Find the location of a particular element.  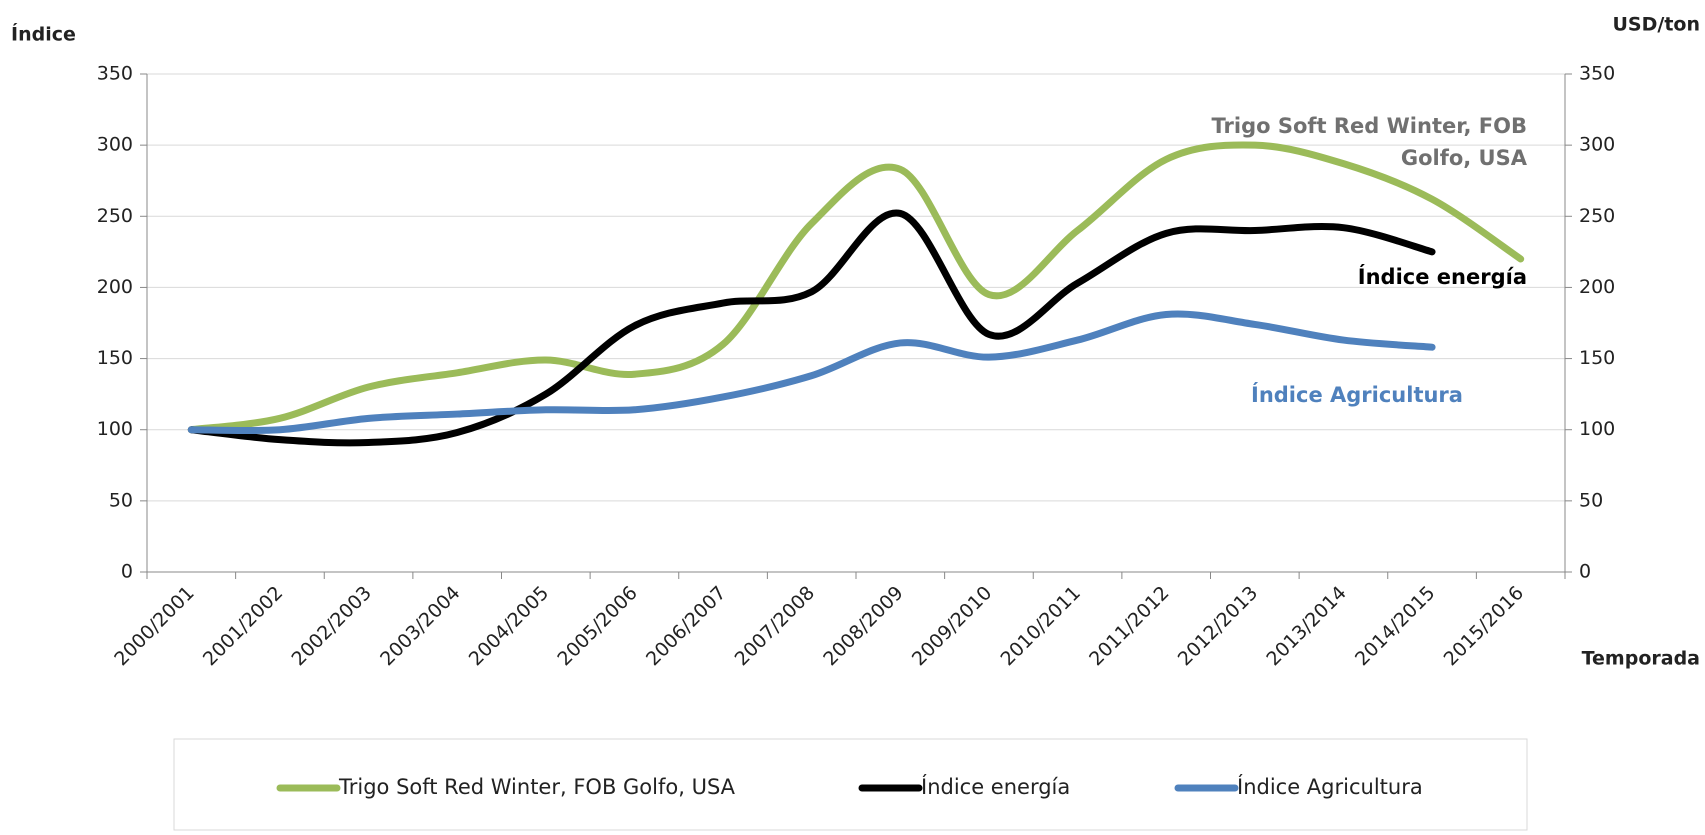

y2-tick-label: 50 is located at coordinates (1591, 500).